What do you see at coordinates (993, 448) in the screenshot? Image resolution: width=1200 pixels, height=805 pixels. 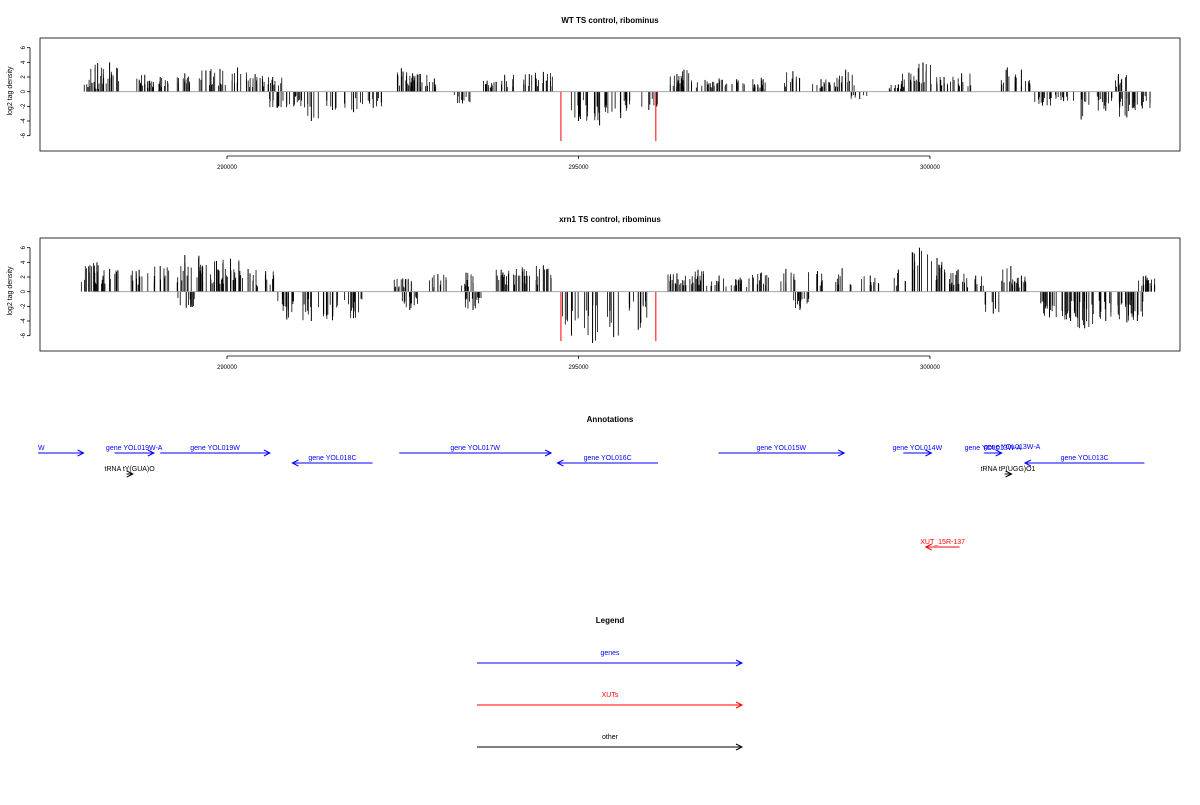 I see `feature-label: gene YOL013W-A` at bounding box center [993, 448].